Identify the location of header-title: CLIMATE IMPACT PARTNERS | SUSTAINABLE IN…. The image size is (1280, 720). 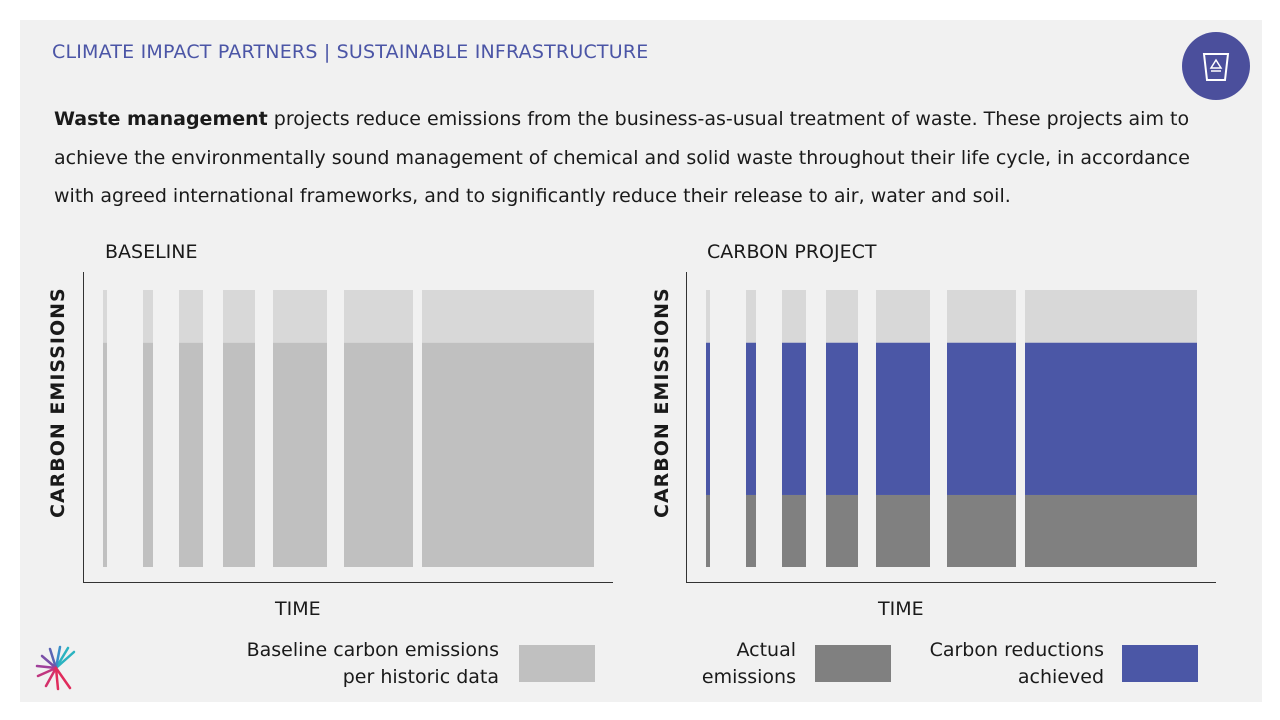
(350, 52).